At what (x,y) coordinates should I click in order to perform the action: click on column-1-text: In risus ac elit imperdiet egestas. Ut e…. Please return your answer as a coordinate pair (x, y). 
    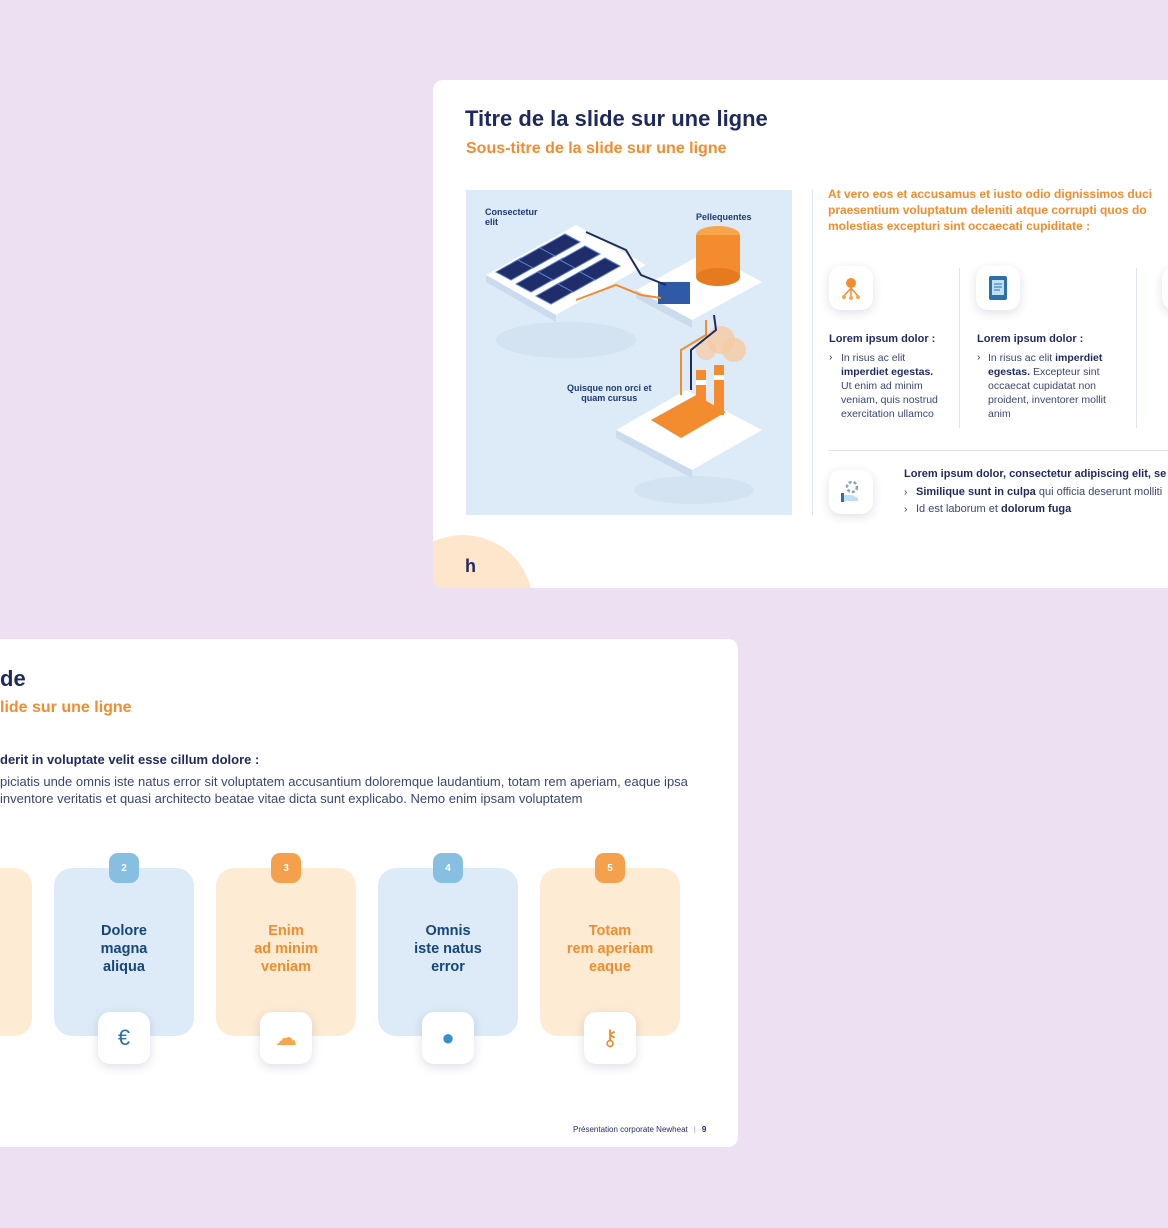
    Looking at the image, I should click on (889, 386).